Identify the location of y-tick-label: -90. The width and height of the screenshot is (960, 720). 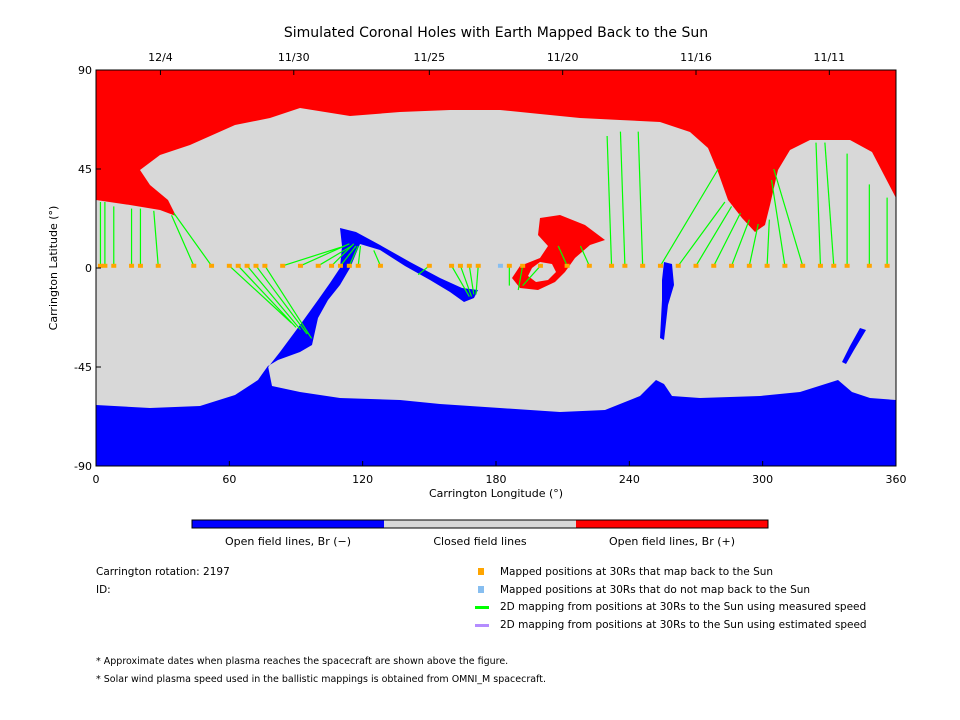
(83, 466).